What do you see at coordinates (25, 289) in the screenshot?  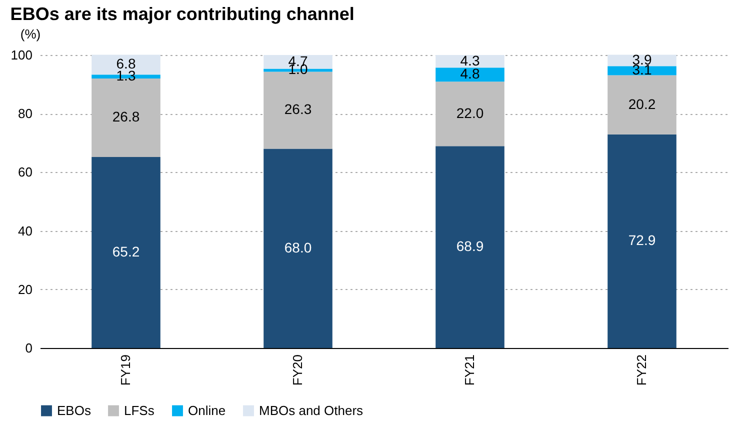 I see `y-tick-label: 20` at bounding box center [25, 289].